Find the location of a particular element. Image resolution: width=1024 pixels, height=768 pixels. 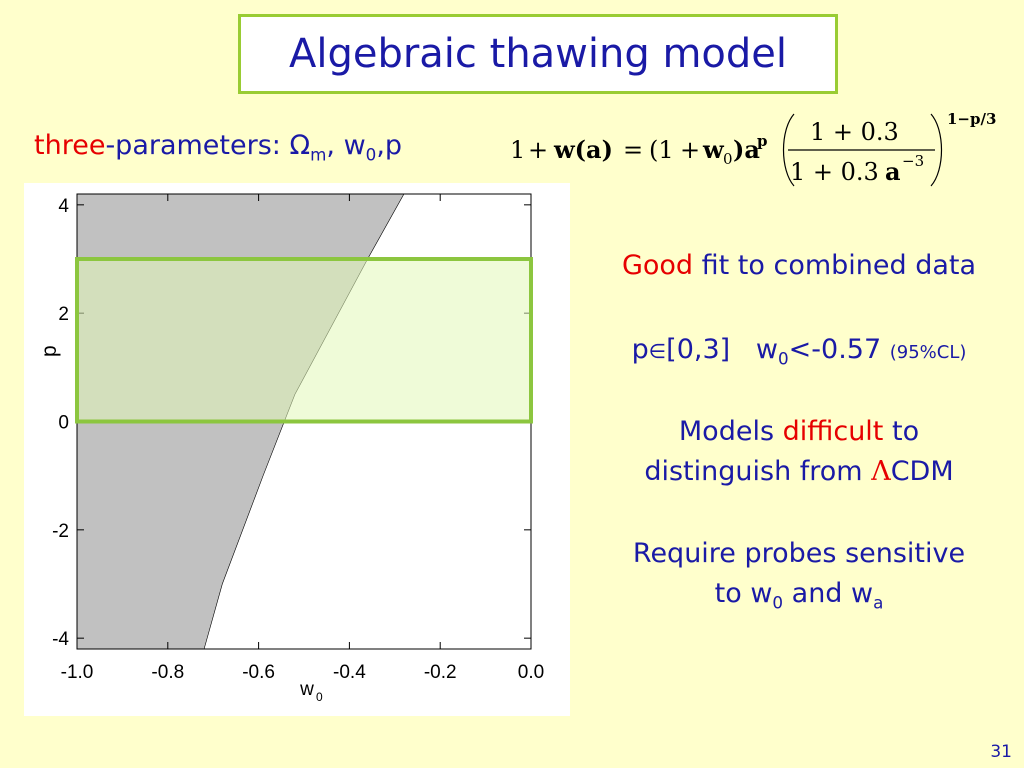

eq-numerator: 1 + 0.3 is located at coordinates (854, 132).